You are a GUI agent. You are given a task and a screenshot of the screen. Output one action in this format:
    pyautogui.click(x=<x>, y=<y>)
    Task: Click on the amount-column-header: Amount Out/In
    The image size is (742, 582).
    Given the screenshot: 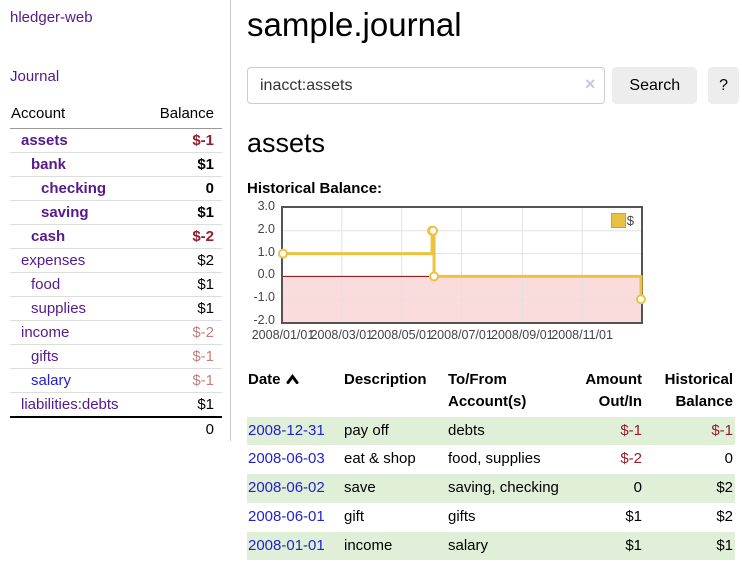 What is the action you would take?
    pyautogui.click(x=613, y=390)
    